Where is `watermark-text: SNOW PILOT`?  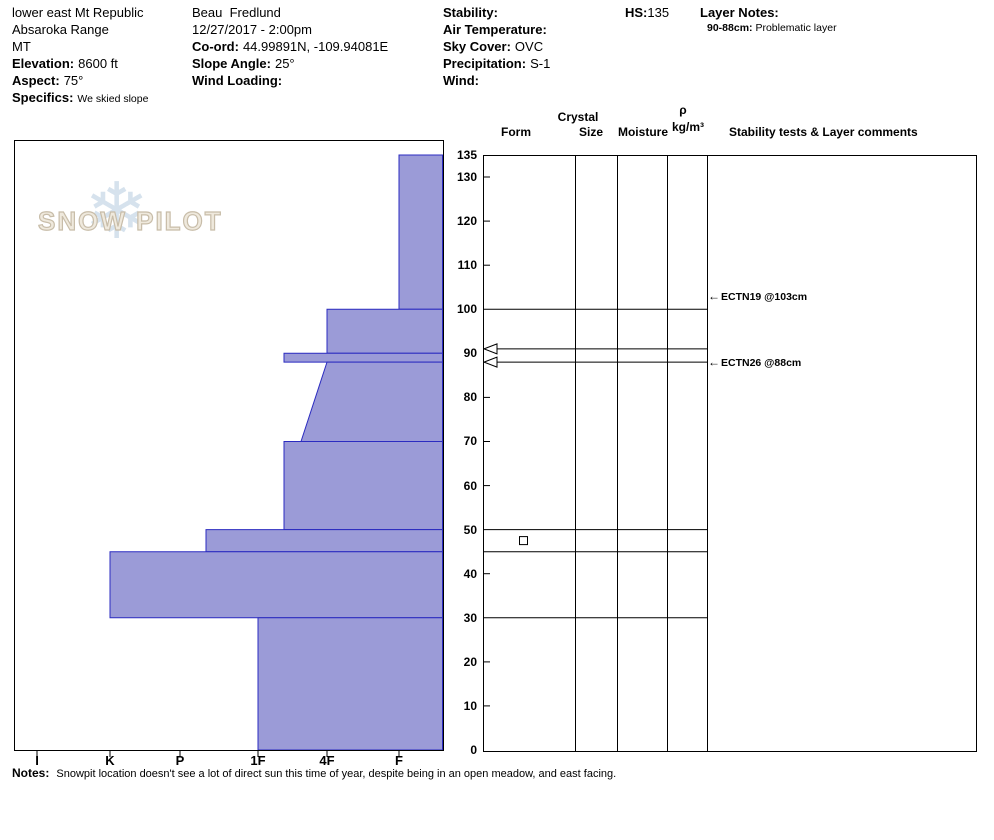 watermark-text: SNOW PILOT is located at coordinates (130, 220).